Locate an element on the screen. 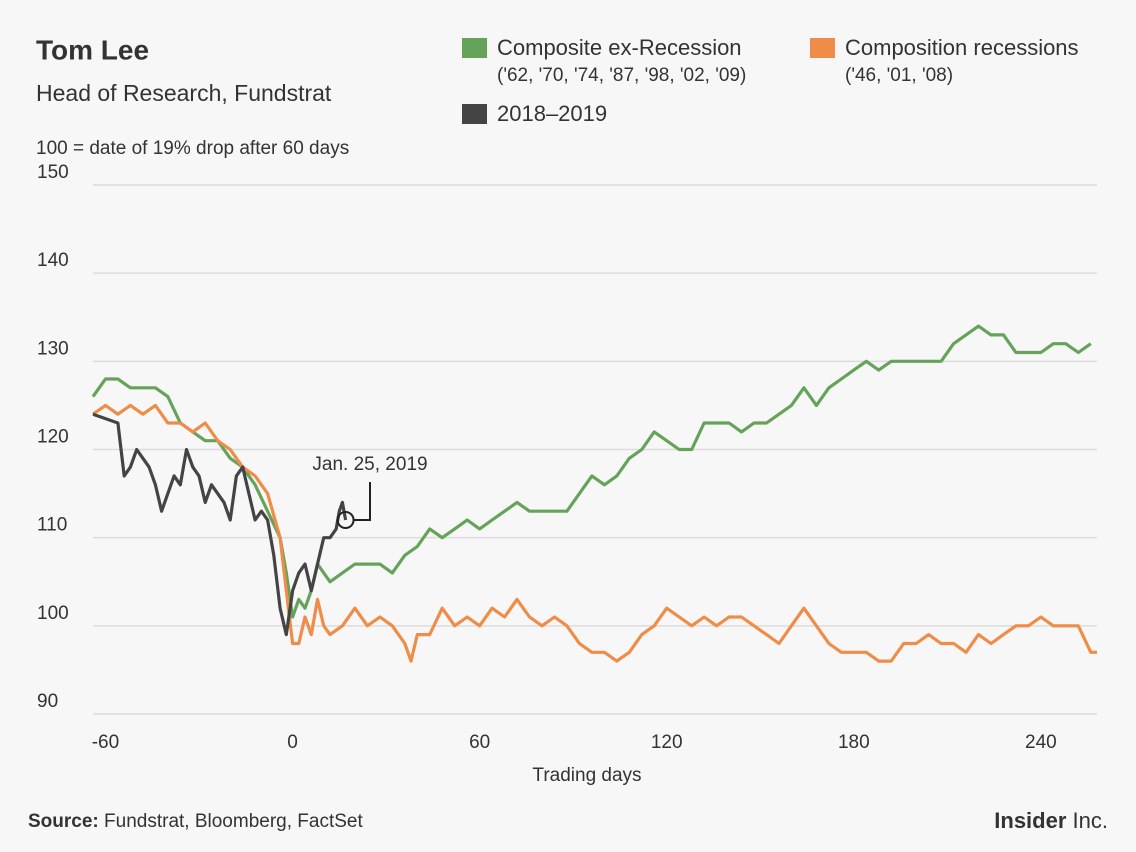 The width and height of the screenshot is (1136, 852). y-tick-label: 90 is located at coordinates (47, 701).